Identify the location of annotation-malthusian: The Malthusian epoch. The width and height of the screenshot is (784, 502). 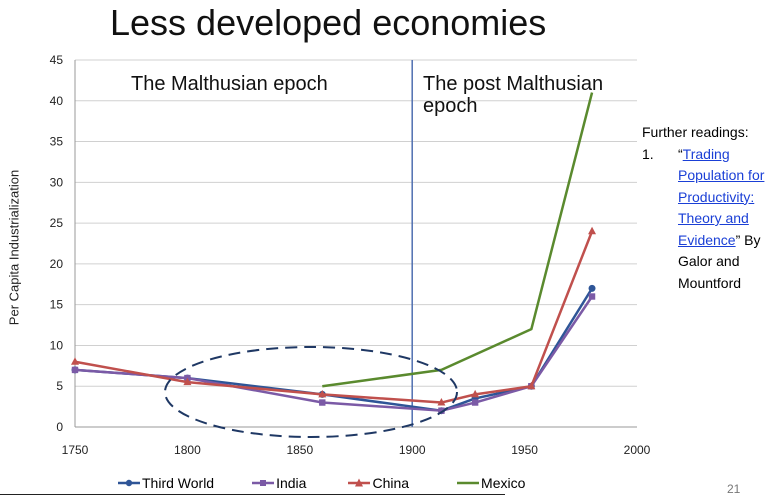
(229, 84).